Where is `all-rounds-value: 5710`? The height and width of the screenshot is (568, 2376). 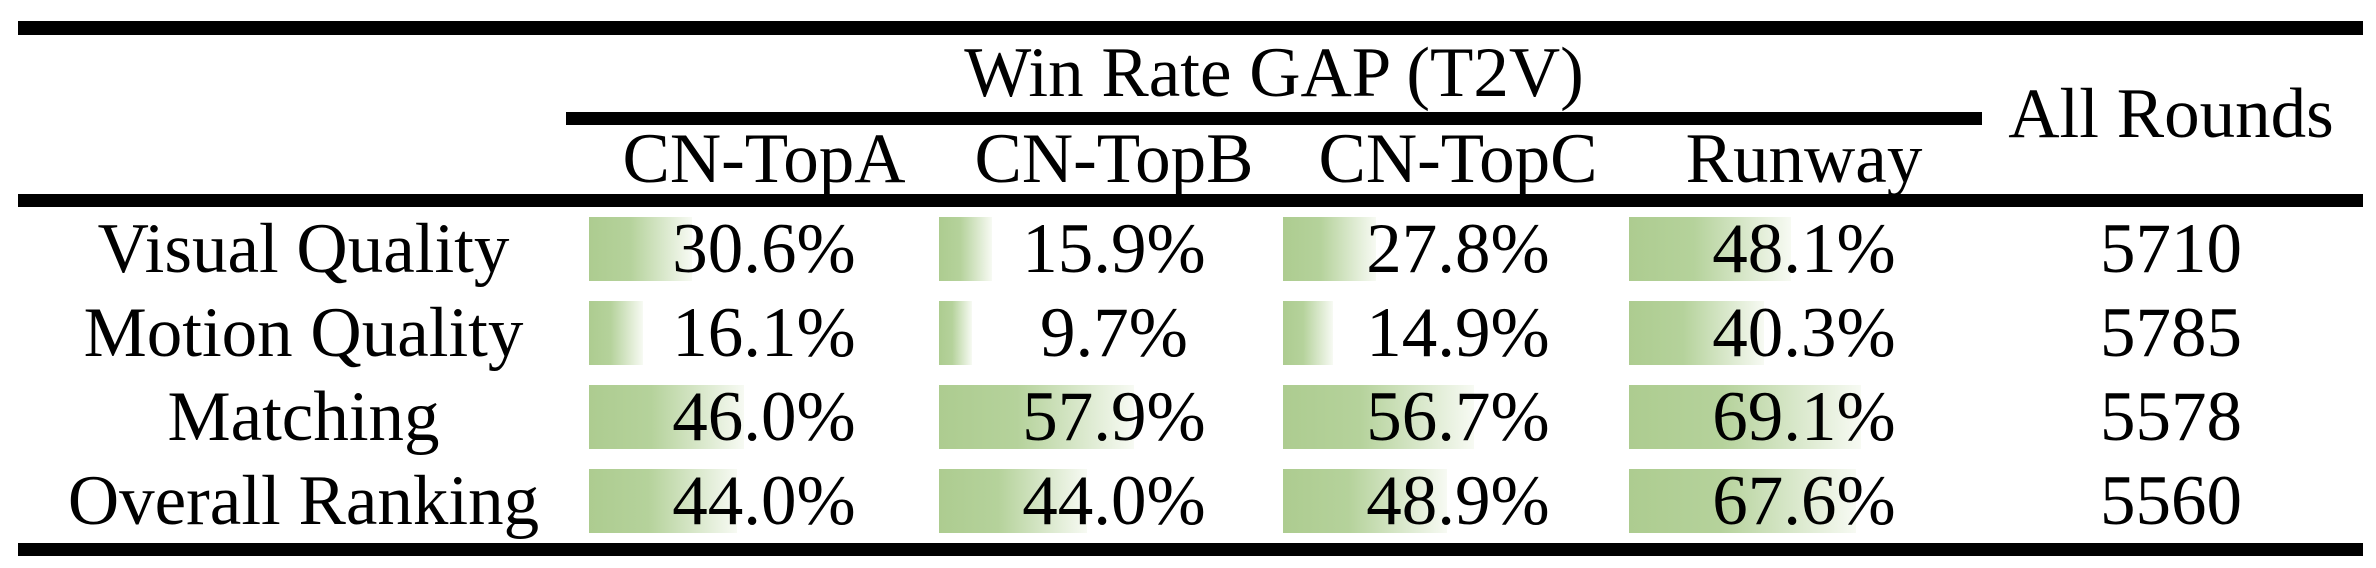
all-rounds-value: 5710 is located at coordinates (2171, 248).